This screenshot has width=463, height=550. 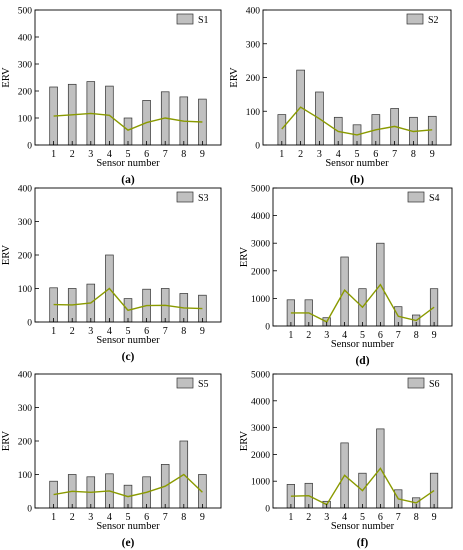 What do you see at coordinates (363, 543) in the screenshot?
I see `panel-label: (f)` at bounding box center [363, 543].